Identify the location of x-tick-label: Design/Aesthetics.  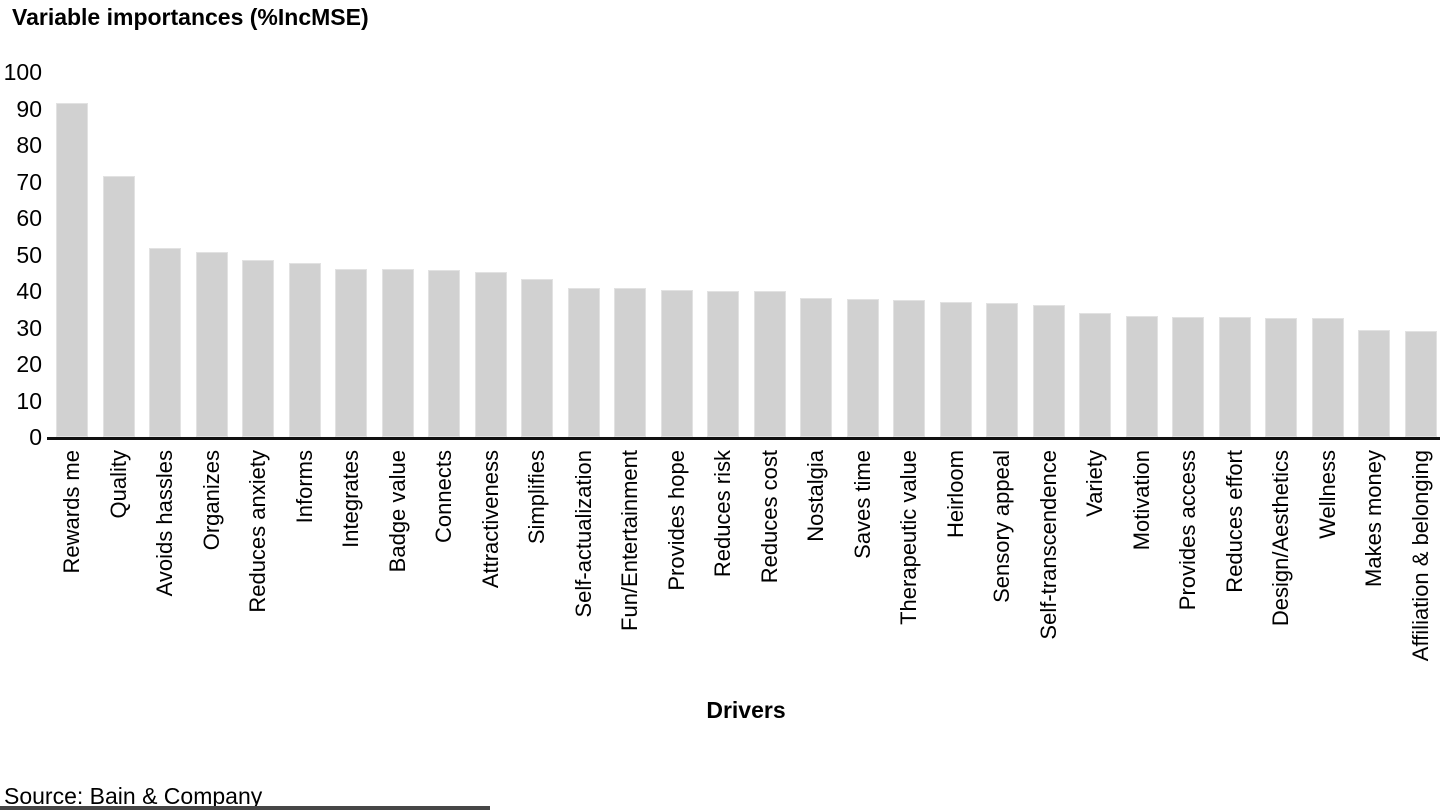
(1280, 538).